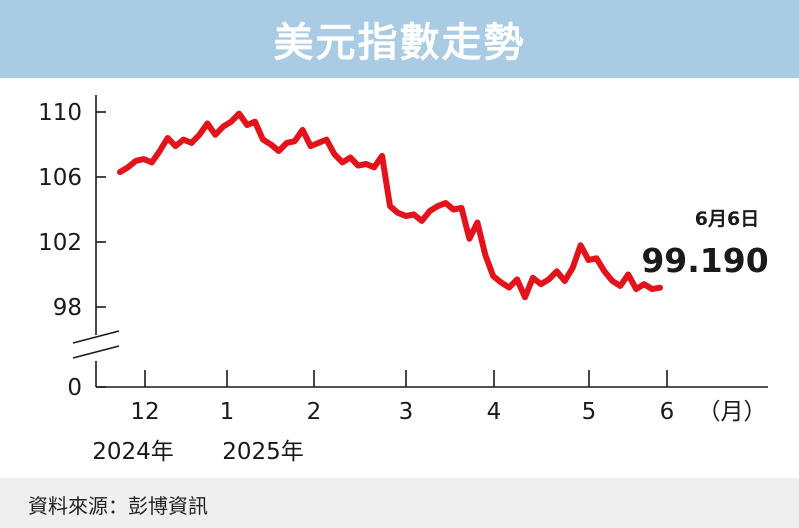 This screenshot has width=799, height=528. Describe the element at coordinates (227, 412) in the screenshot. I see `x-tick-label: 1` at that location.